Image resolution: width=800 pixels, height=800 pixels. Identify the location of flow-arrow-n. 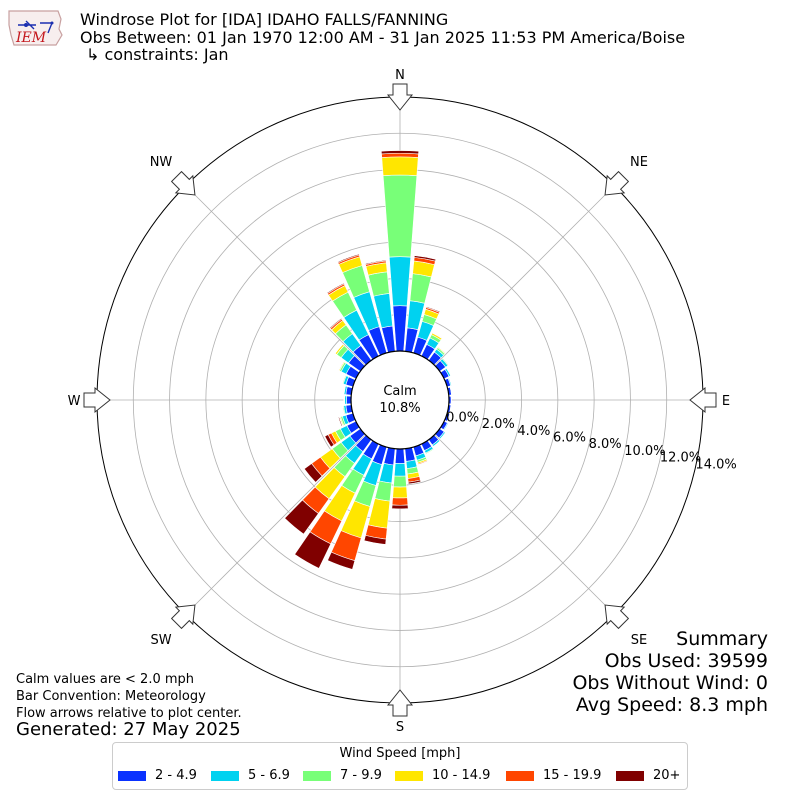
(400, 97).